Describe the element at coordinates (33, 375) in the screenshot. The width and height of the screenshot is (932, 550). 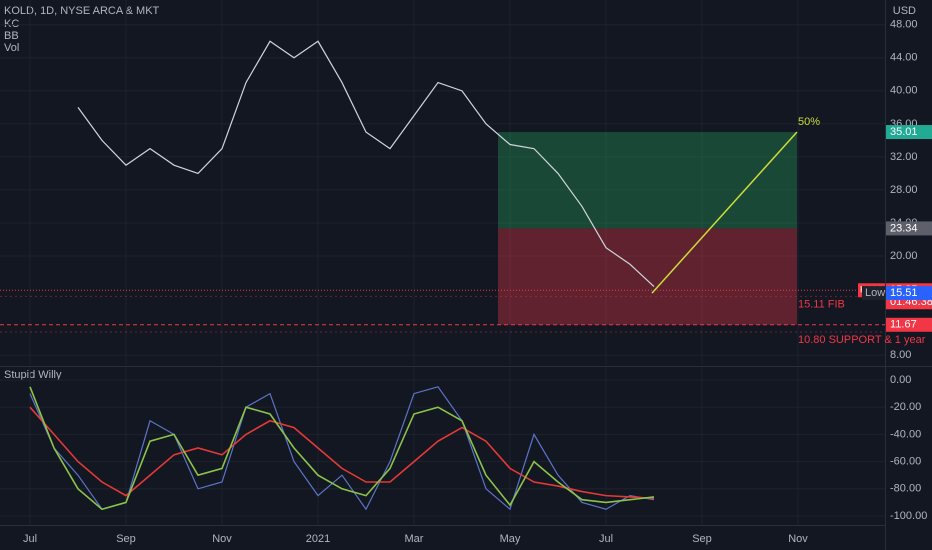
I see `pane-title: Stupid Willy` at that location.